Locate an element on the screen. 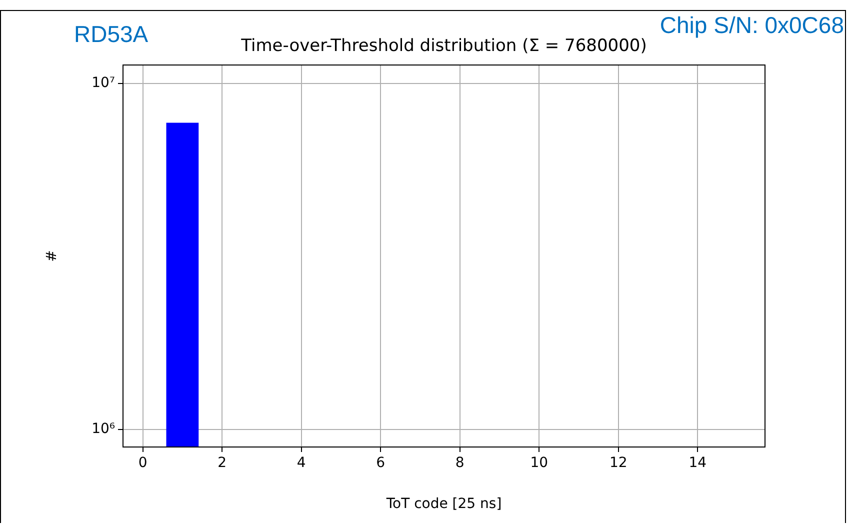 The height and width of the screenshot is (525, 848). x-tick-label: 4 is located at coordinates (301, 463).